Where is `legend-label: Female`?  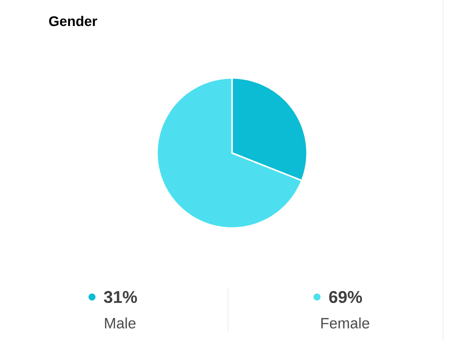
legend-label: Female is located at coordinates (345, 323).